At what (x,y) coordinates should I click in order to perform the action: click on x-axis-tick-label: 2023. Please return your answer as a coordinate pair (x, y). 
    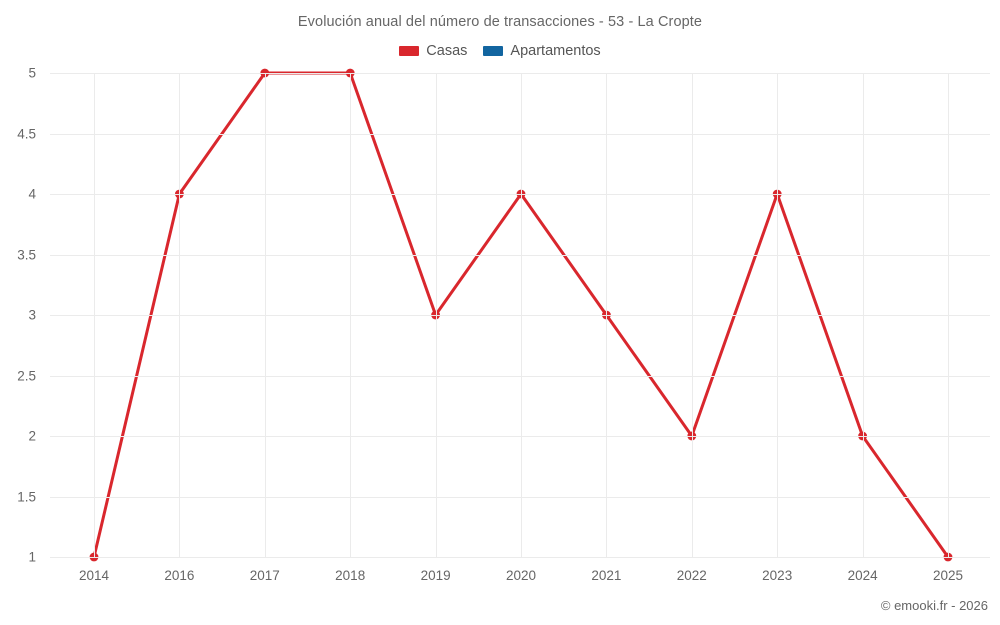
    Looking at the image, I should click on (777, 575).